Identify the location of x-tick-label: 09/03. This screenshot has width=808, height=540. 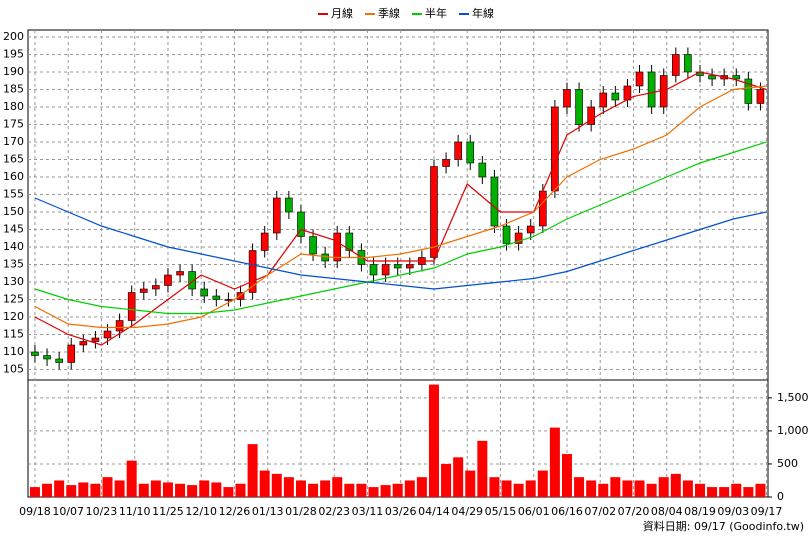
(733, 511).